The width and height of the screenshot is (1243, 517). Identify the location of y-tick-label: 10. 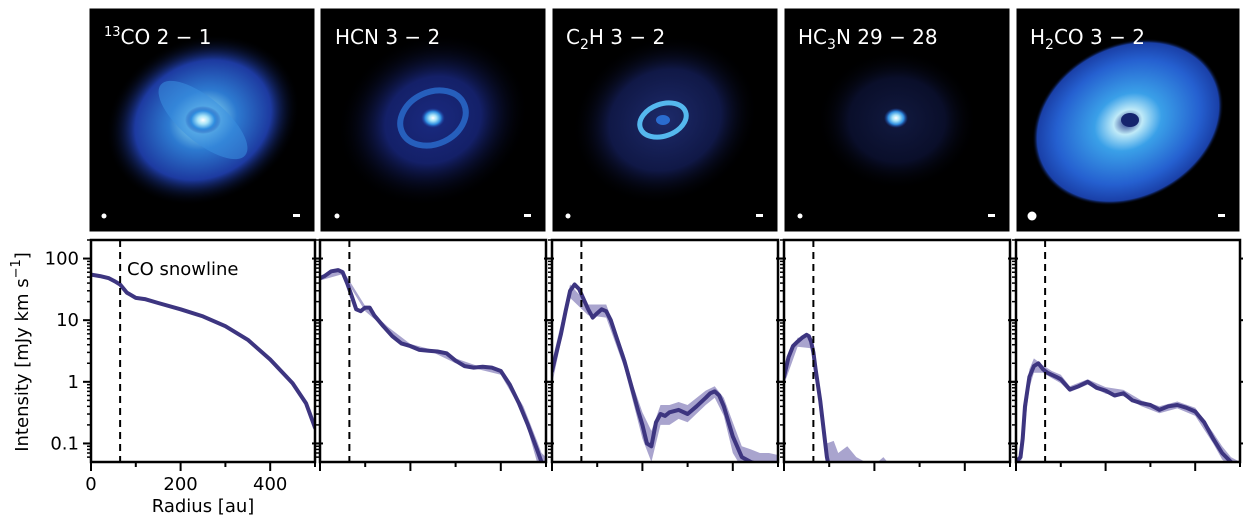
(67, 320).